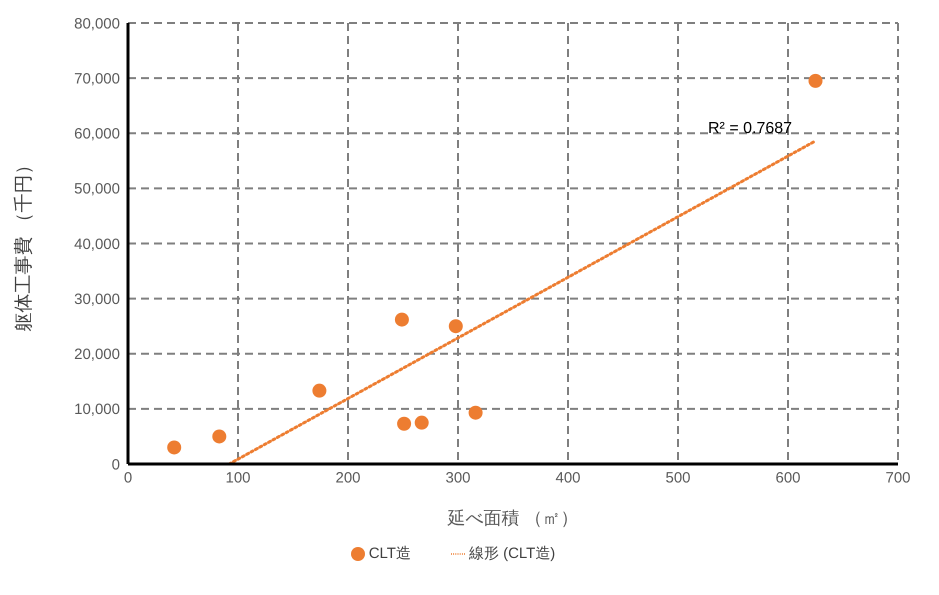 This screenshot has height=595, width=939. Describe the element at coordinates (97, 23) in the screenshot. I see `y-tick-label: 80,000` at that location.